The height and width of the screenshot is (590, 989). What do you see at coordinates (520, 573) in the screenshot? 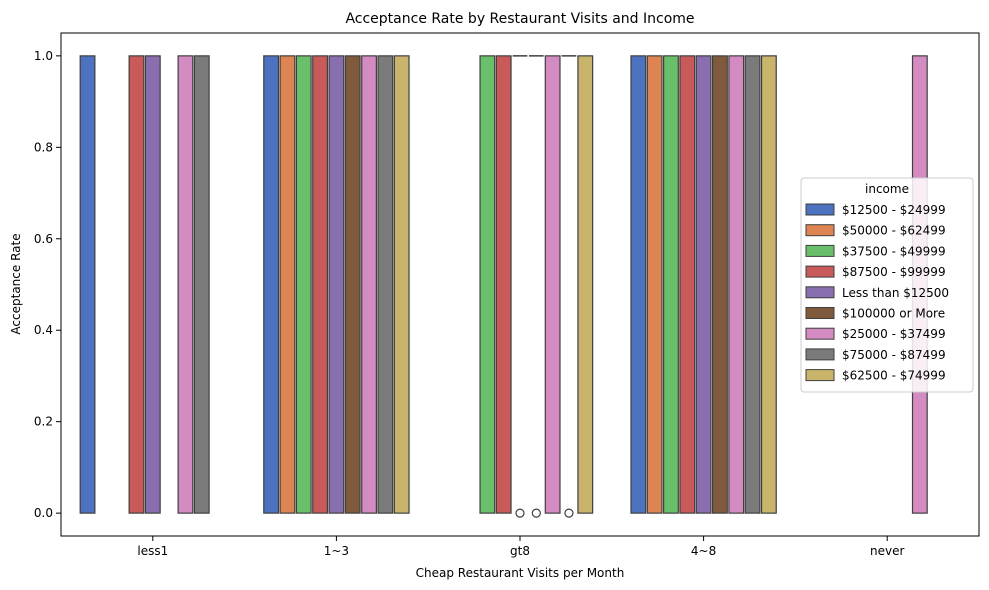
I see `x-axis-label: Cheap Restaurant Visits per Month` at bounding box center [520, 573].